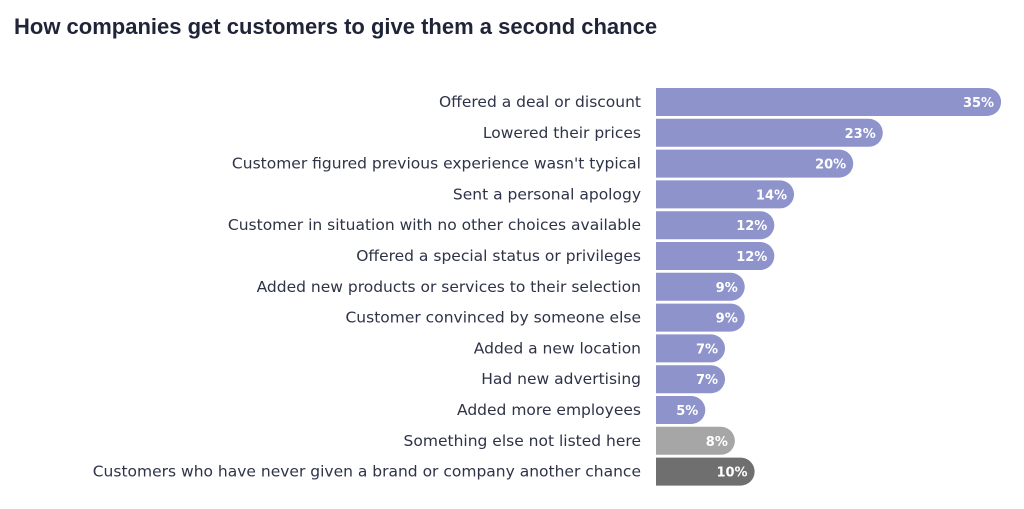  I want to click on value-label: 10%, so click(731, 473).